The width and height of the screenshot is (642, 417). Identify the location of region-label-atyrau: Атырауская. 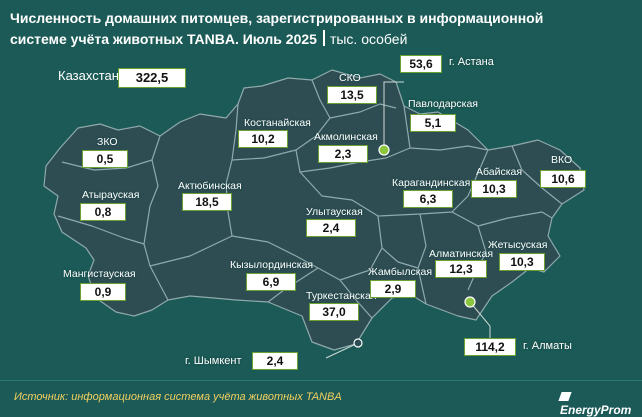
(111, 195).